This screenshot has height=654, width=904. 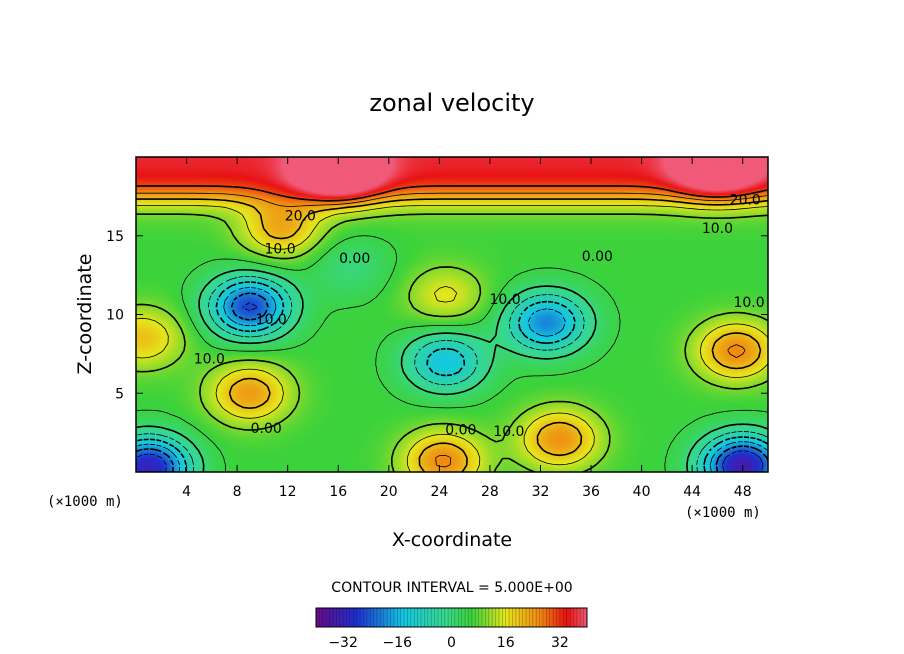 I want to click on x-tick-label: 16, so click(x=338, y=492).